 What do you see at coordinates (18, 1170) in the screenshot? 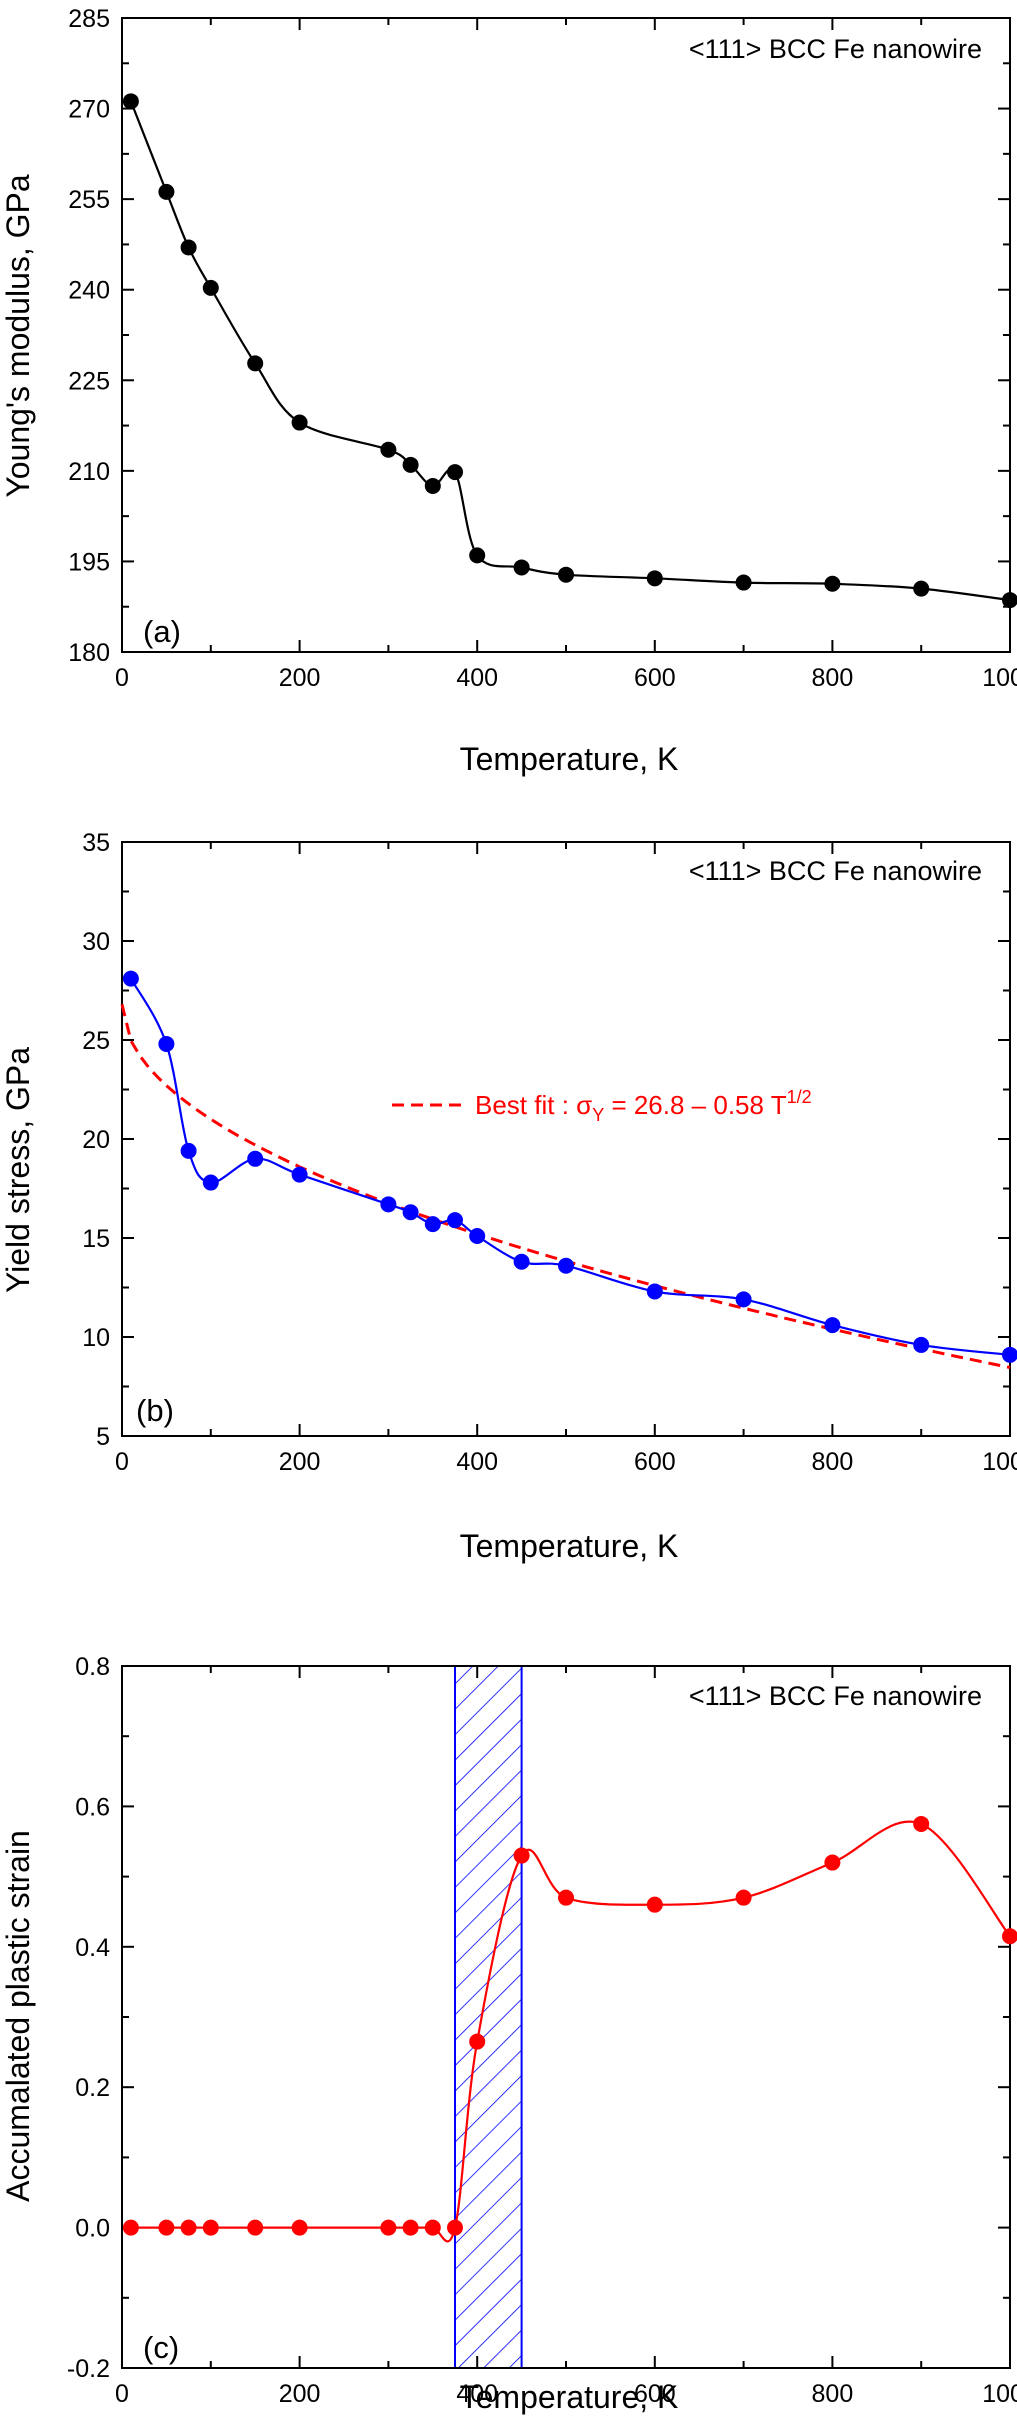
I see `y-axis-title: Yield stress, GPa` at bounding box center [18, 1170].